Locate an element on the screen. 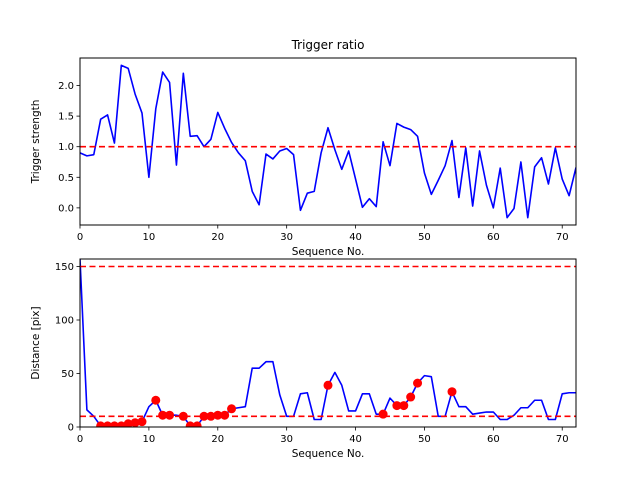 The image size is (640, 484). y-tick-label: 2.0 is located at coordinates (66, 86).